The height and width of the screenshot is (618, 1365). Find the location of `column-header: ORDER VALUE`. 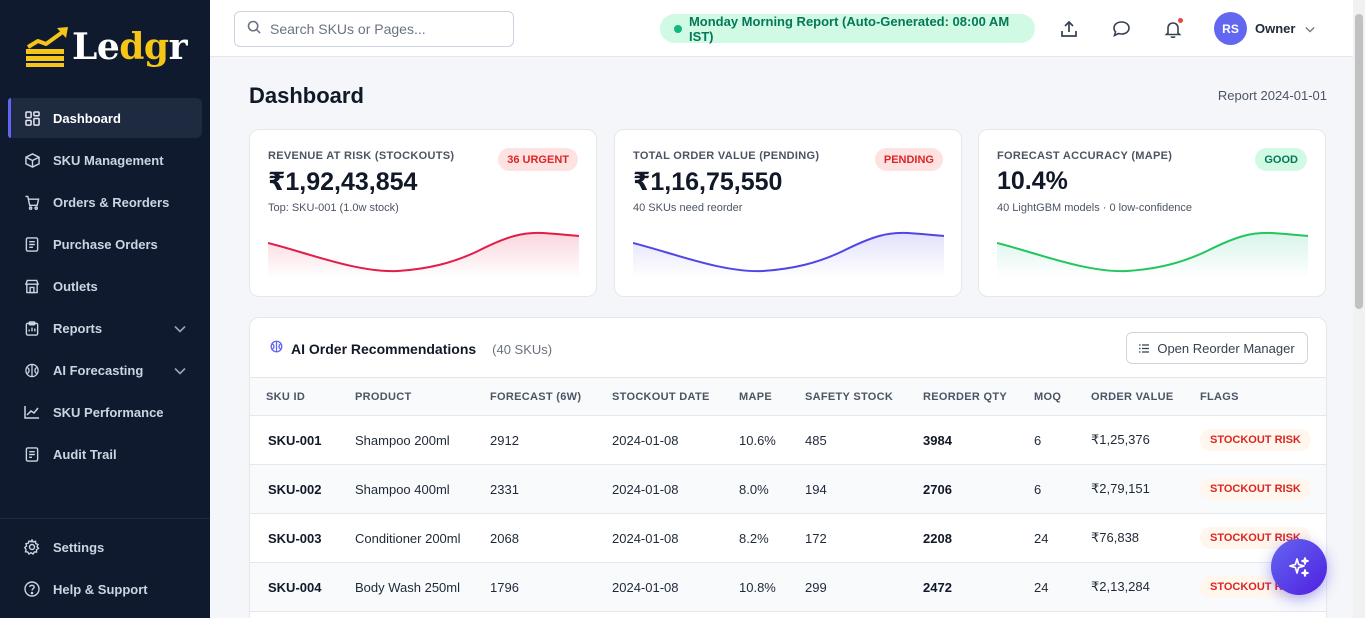

column-header: ORDER VALUE is located at coordinates (1132, 396).